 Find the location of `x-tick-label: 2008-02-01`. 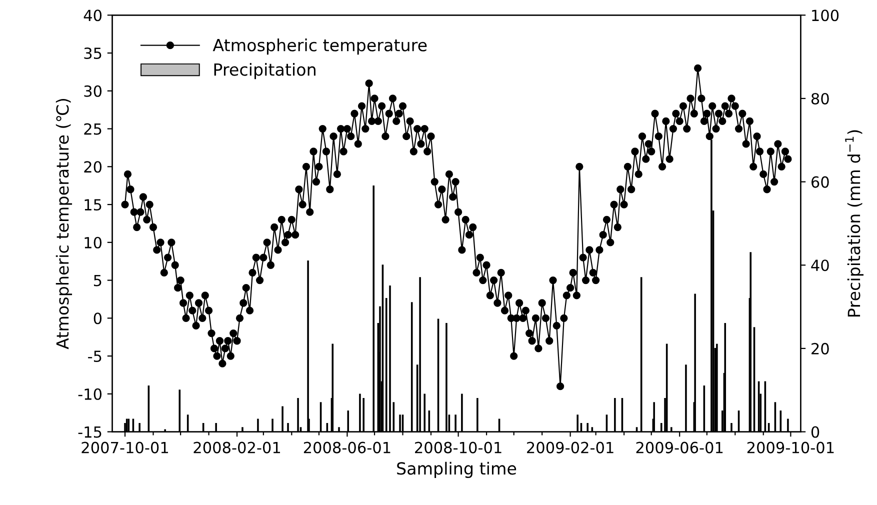

x-tick-label: 2008-02-01 is located at coordinates (237, 448).